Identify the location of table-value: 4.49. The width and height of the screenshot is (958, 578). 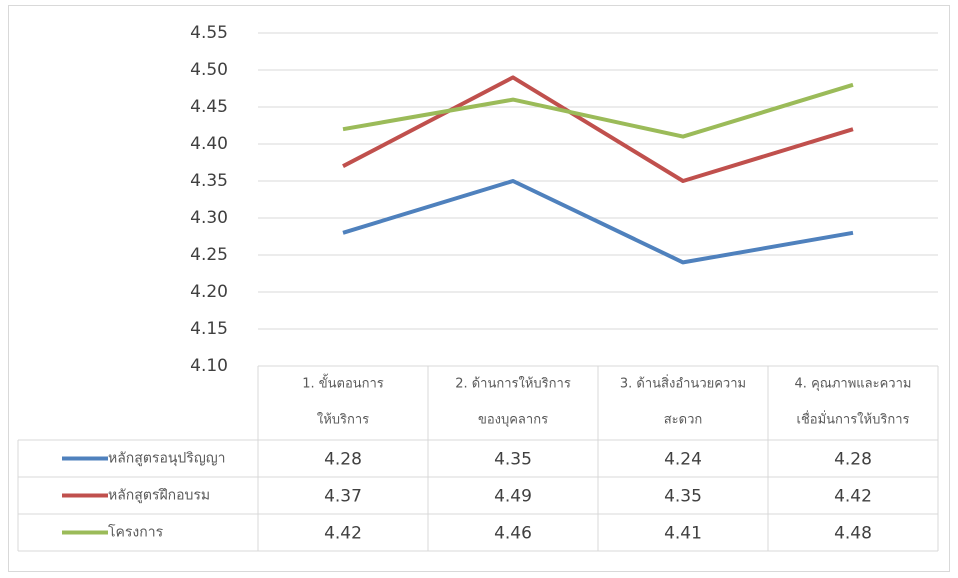
(513, 497).